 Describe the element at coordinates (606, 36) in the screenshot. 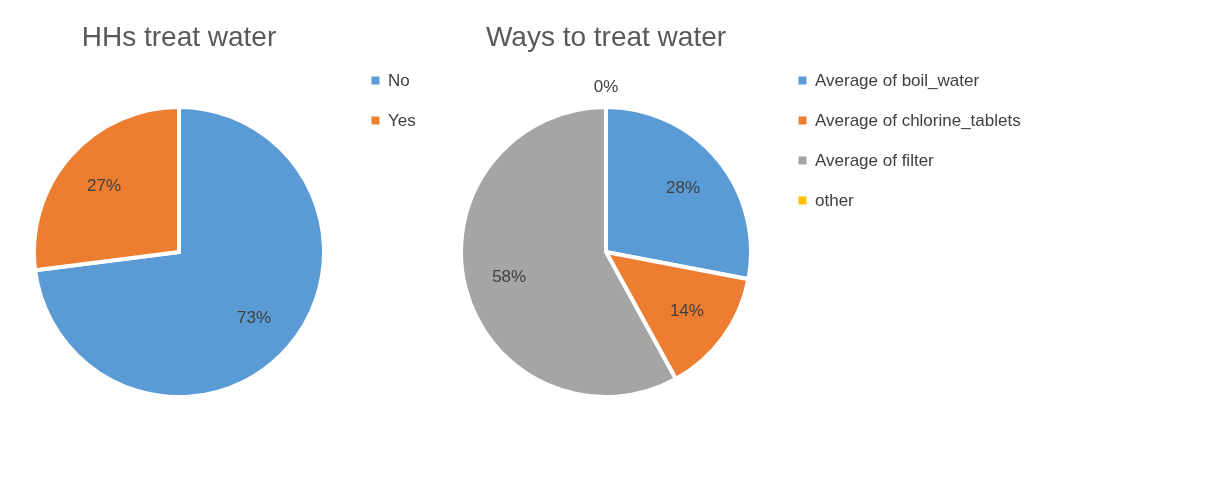

I see `chart-title: Ways to treat water` at that location.